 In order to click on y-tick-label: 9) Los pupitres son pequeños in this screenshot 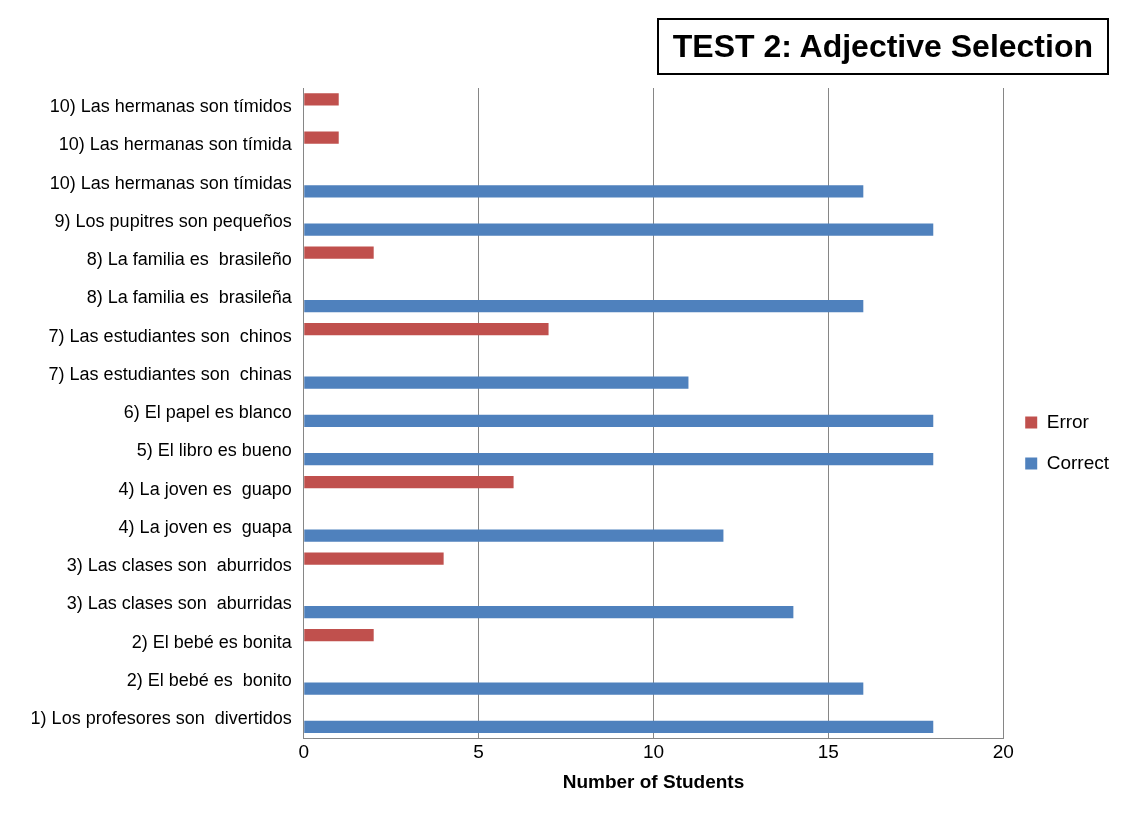, I will do `click(173, 220)`.